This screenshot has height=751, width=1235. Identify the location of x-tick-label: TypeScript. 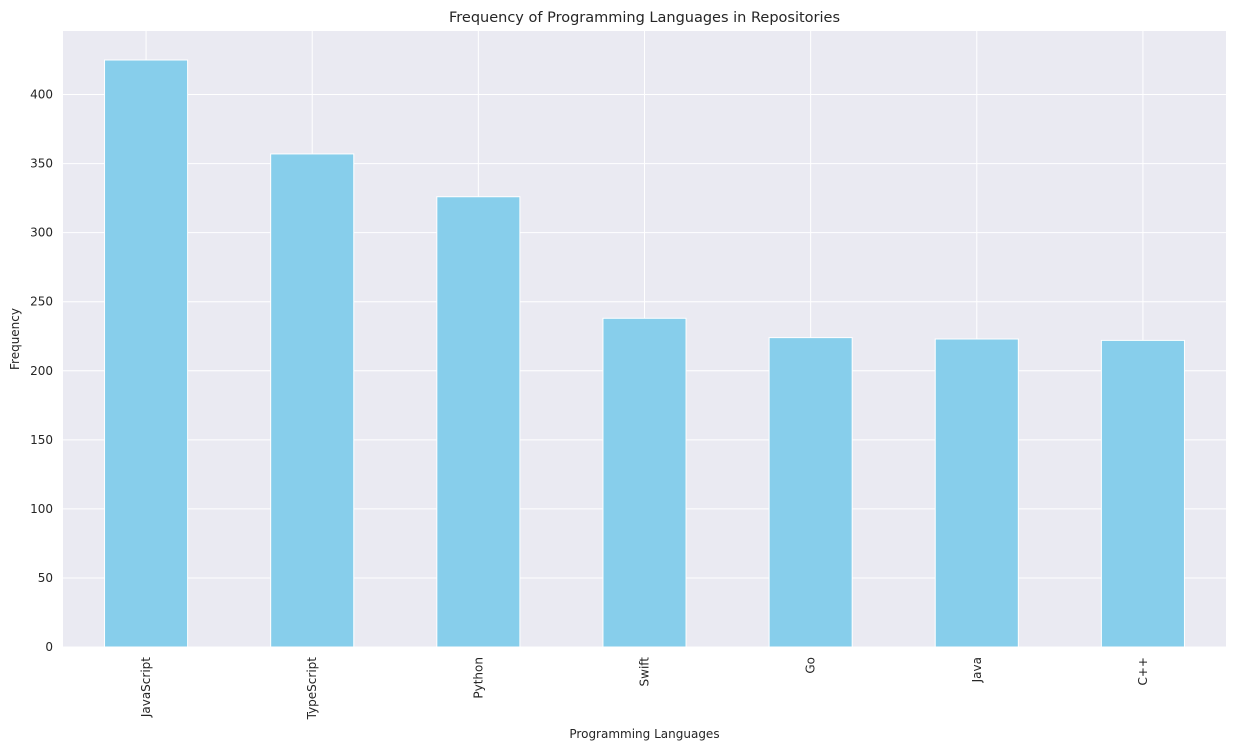
(312, 689).